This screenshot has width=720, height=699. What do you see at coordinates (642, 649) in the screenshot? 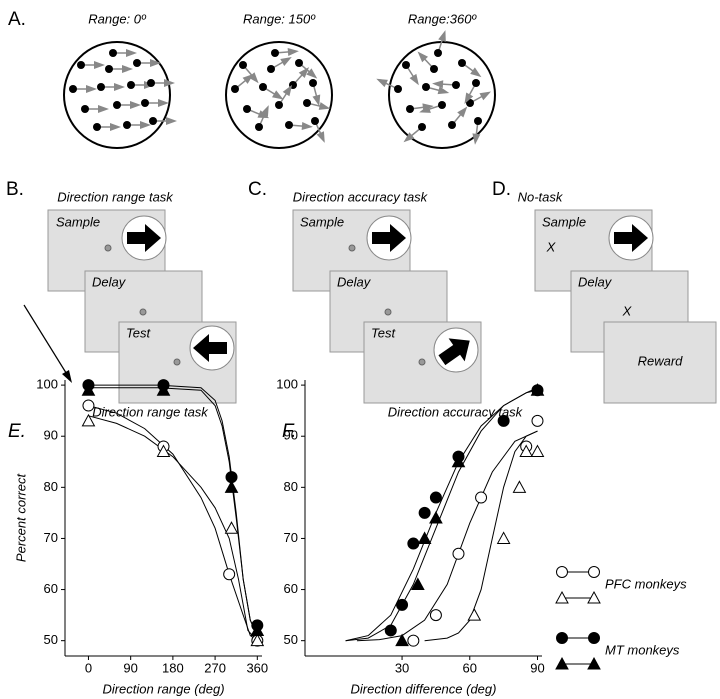
I see `legend-label: MT monkeys` at bounding box center [642, 649].